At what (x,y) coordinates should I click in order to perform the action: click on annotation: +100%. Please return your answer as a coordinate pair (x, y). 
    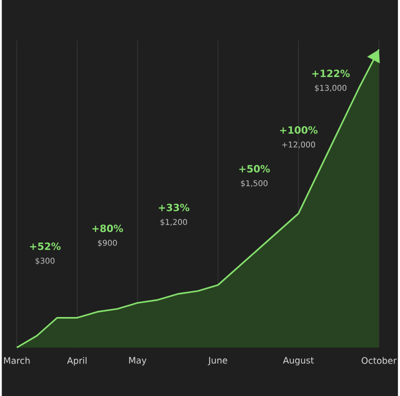
    Looking at the image, I should click on (299, 130).